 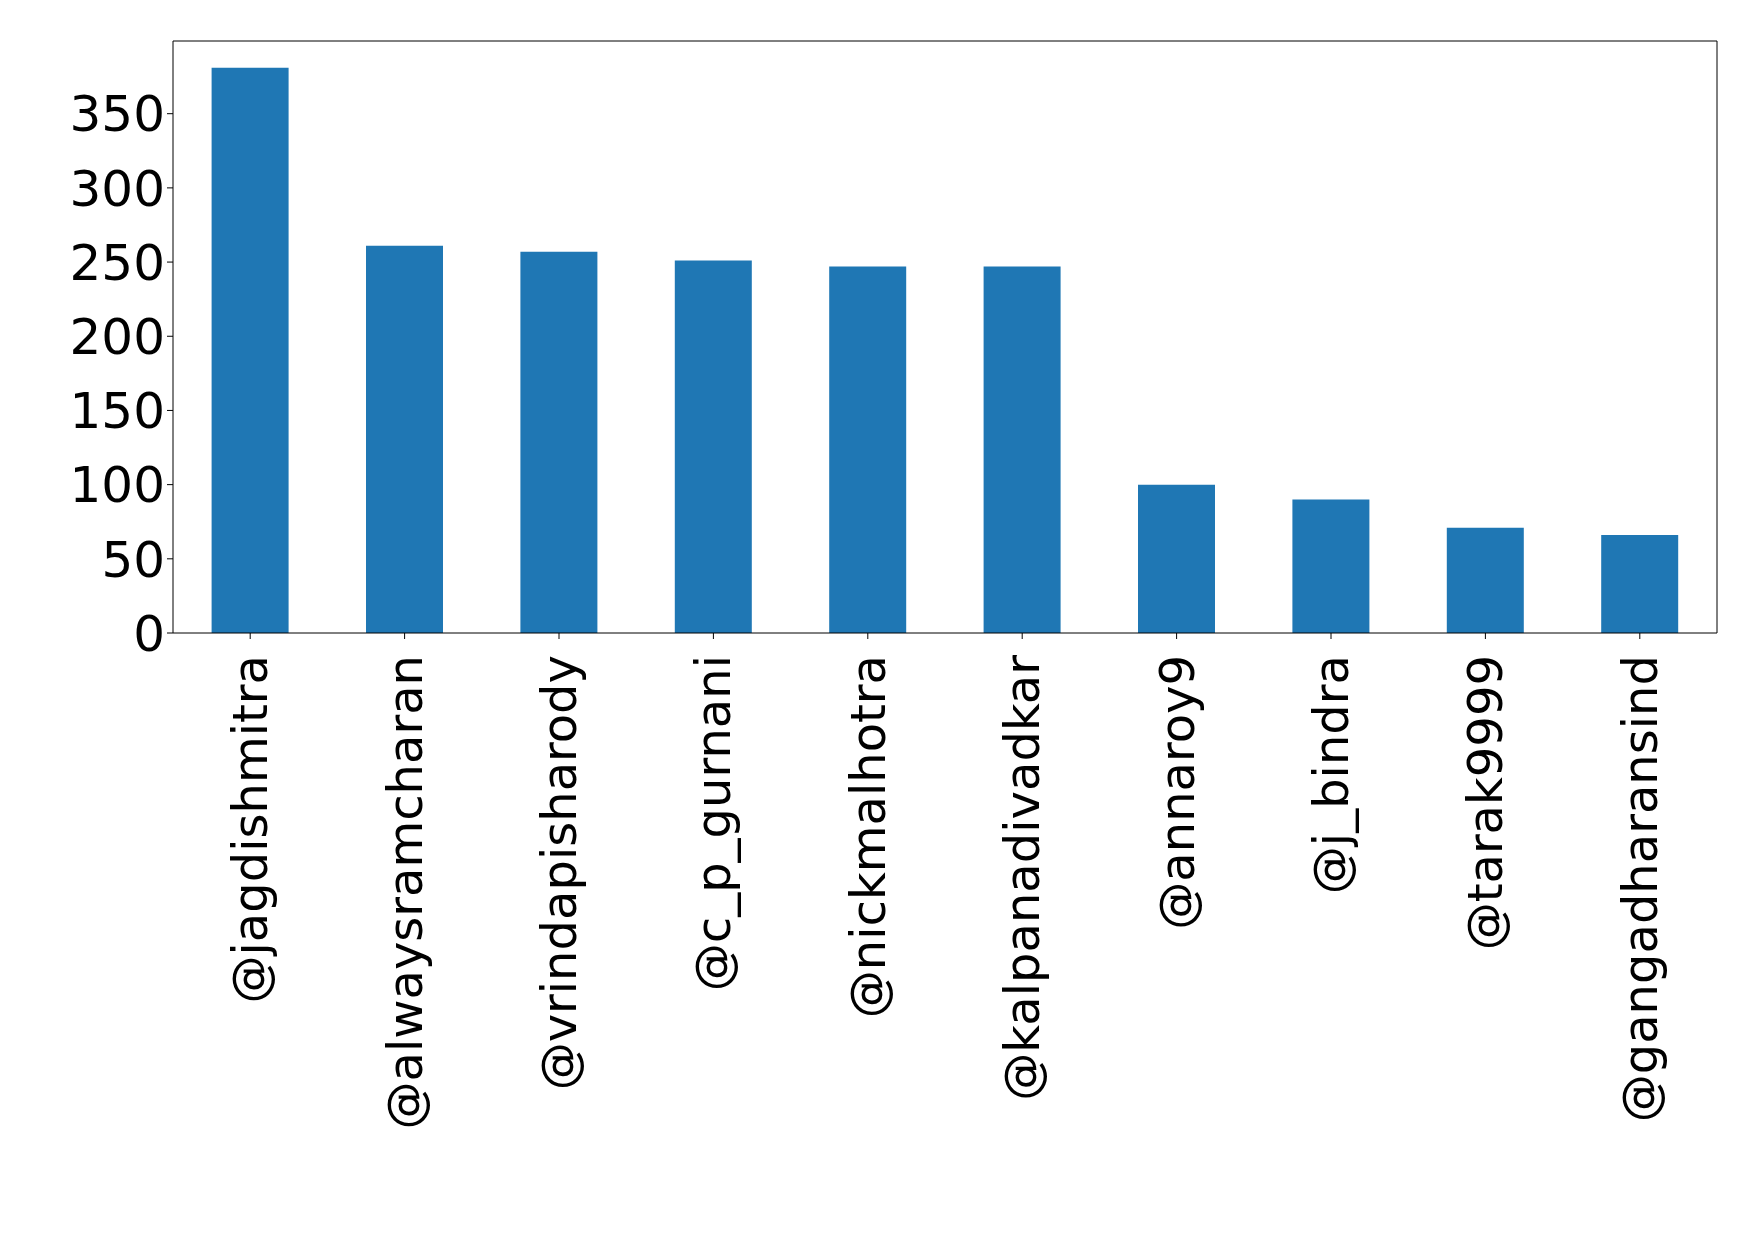 I want to click on x-tick-label: @tarak9999, so click(x=1485, y=803).